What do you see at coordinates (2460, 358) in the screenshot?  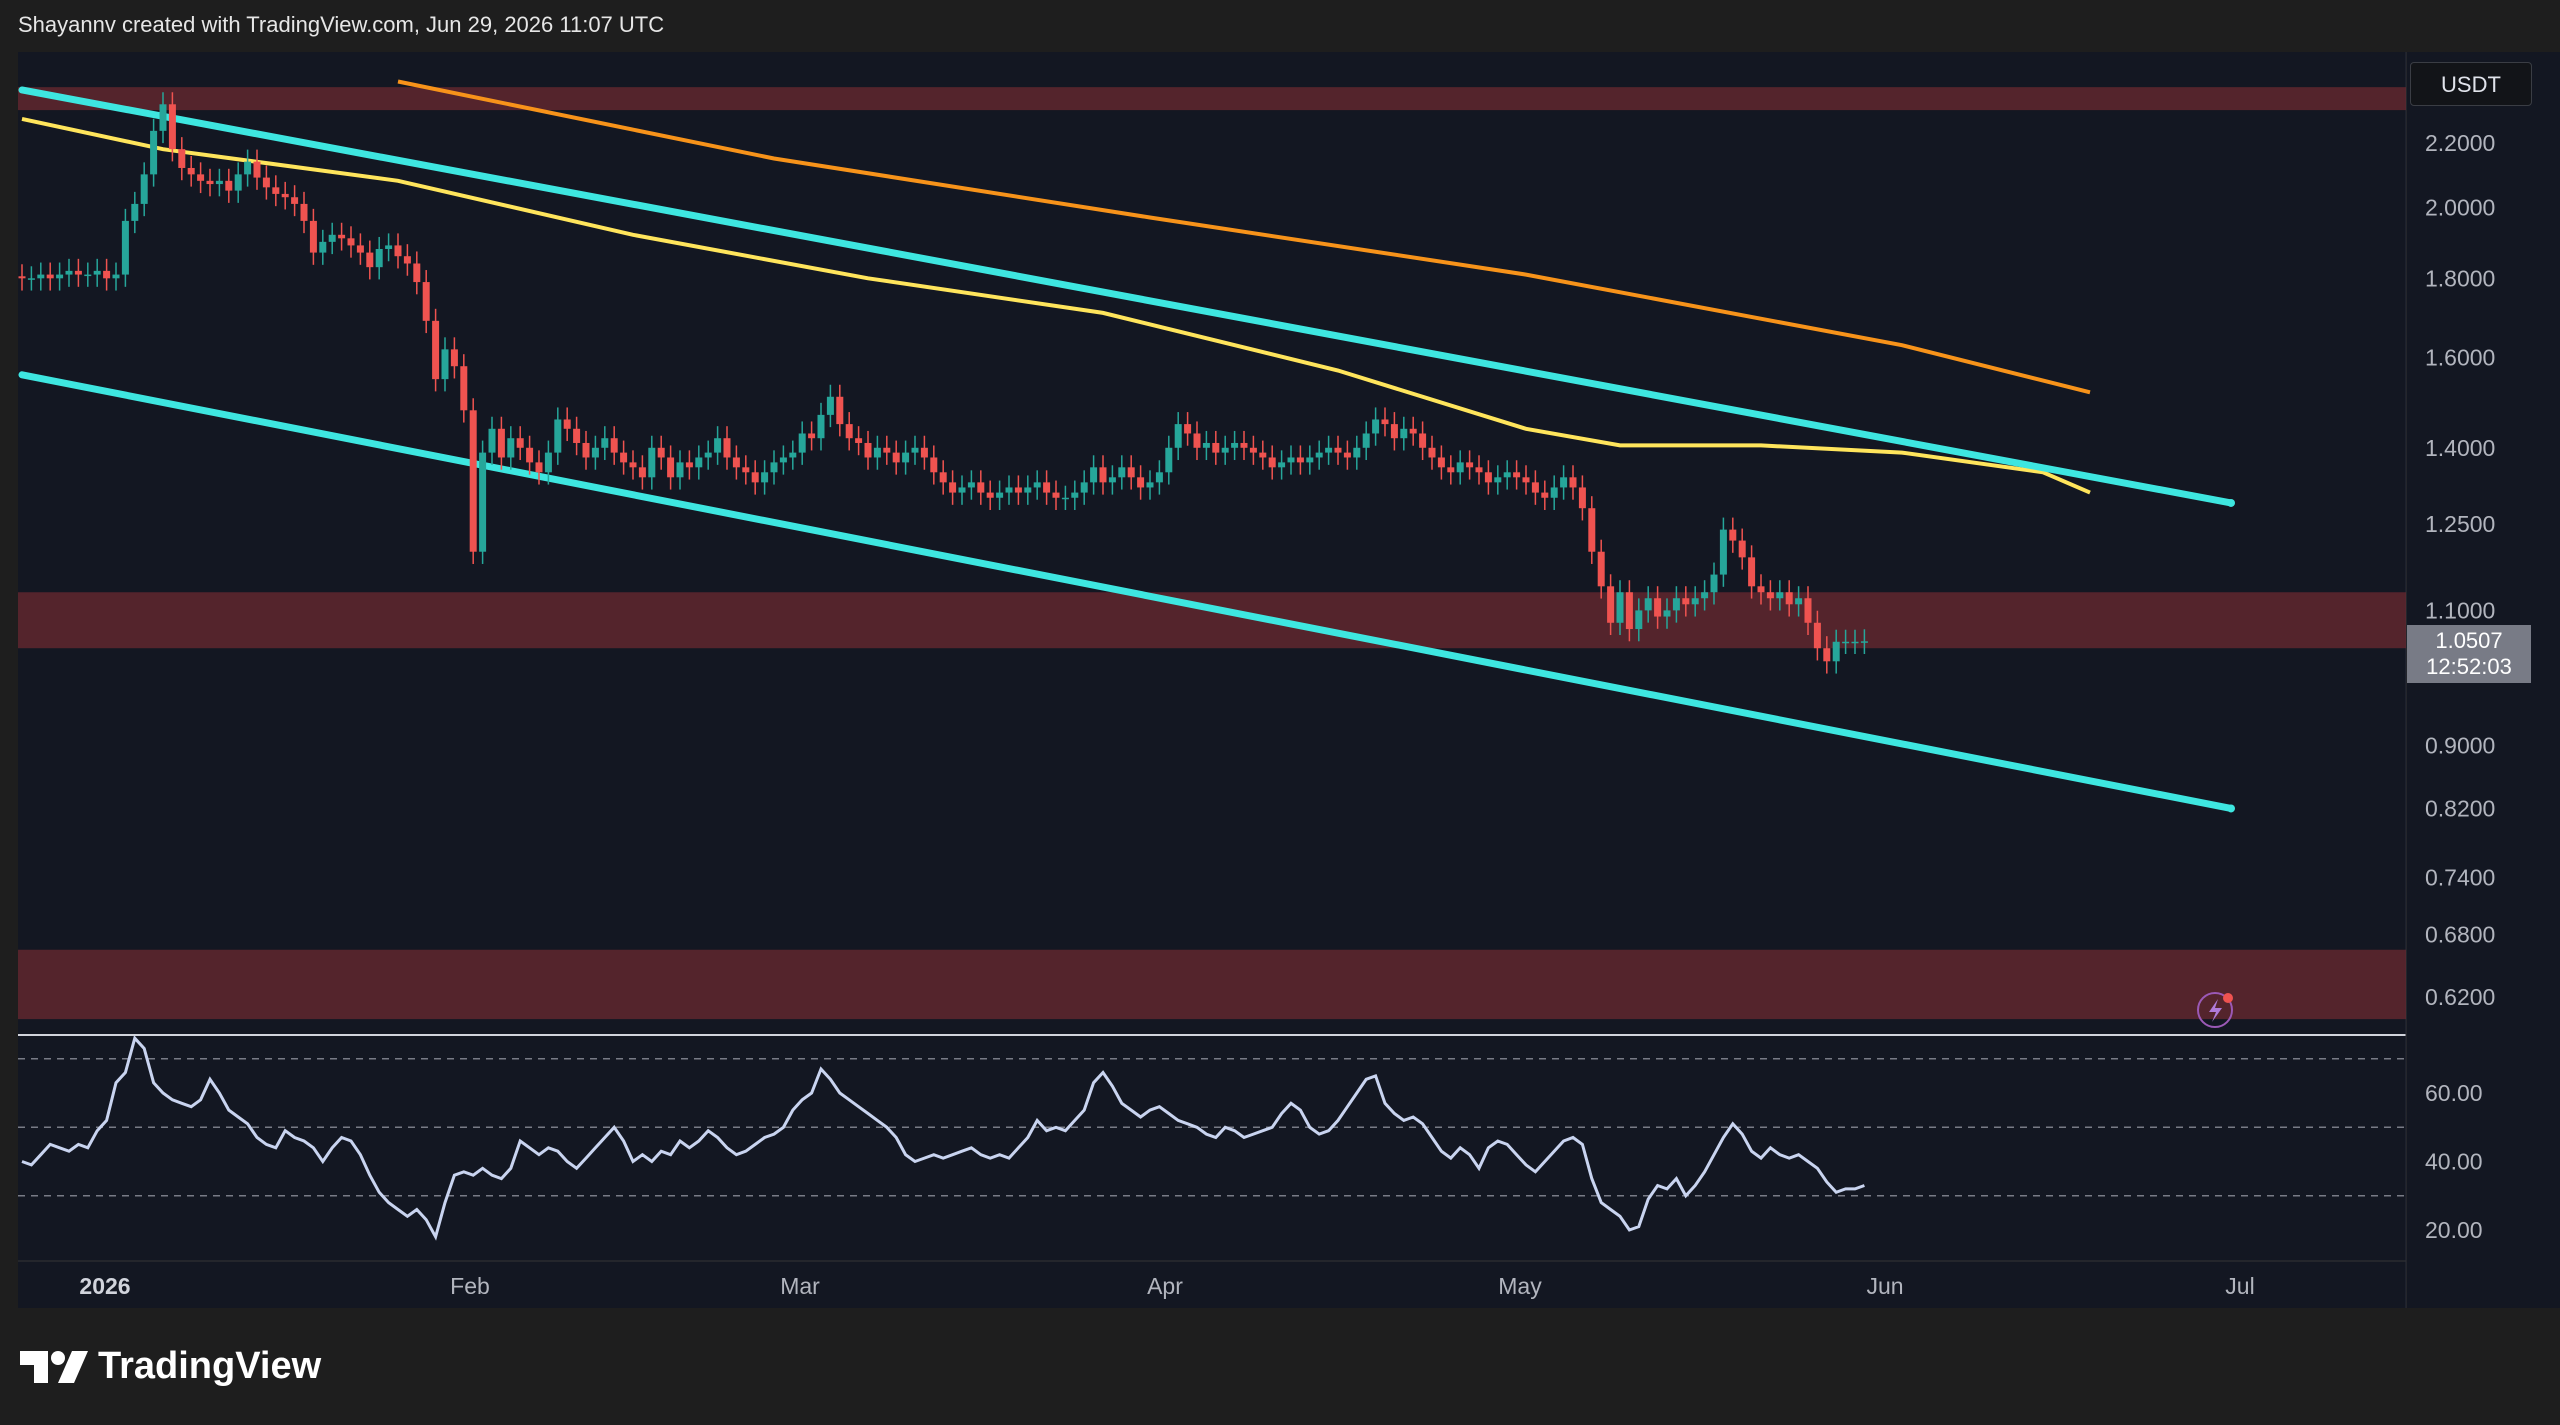 I see `price-tick-label: 1.6000` at bounding box center [2460, 358].